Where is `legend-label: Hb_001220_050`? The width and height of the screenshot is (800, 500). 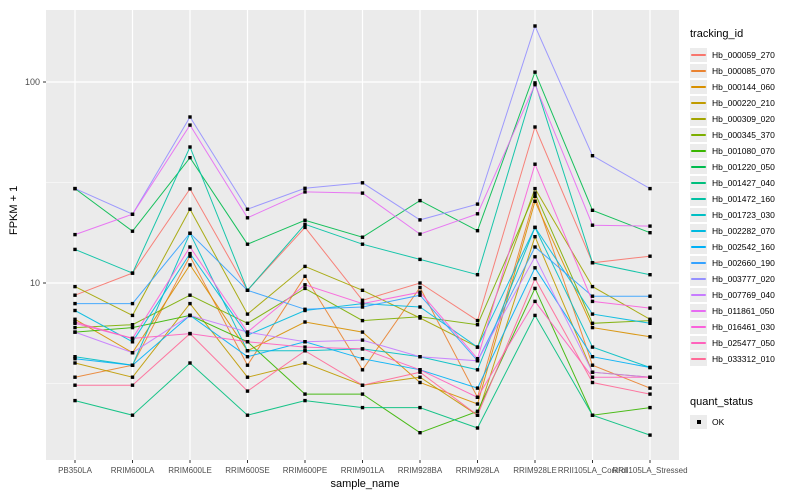 legend-label: Hb_001220_050 is located at coordinates (743, 167).